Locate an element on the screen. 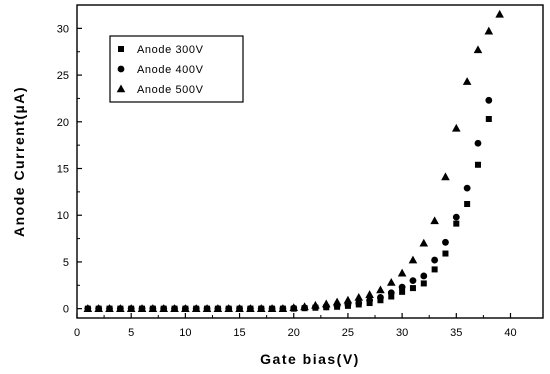 This screenshot has width=550, height=374. y-axis-label: Anode Current(µA) is located at coordinates (19, 161).